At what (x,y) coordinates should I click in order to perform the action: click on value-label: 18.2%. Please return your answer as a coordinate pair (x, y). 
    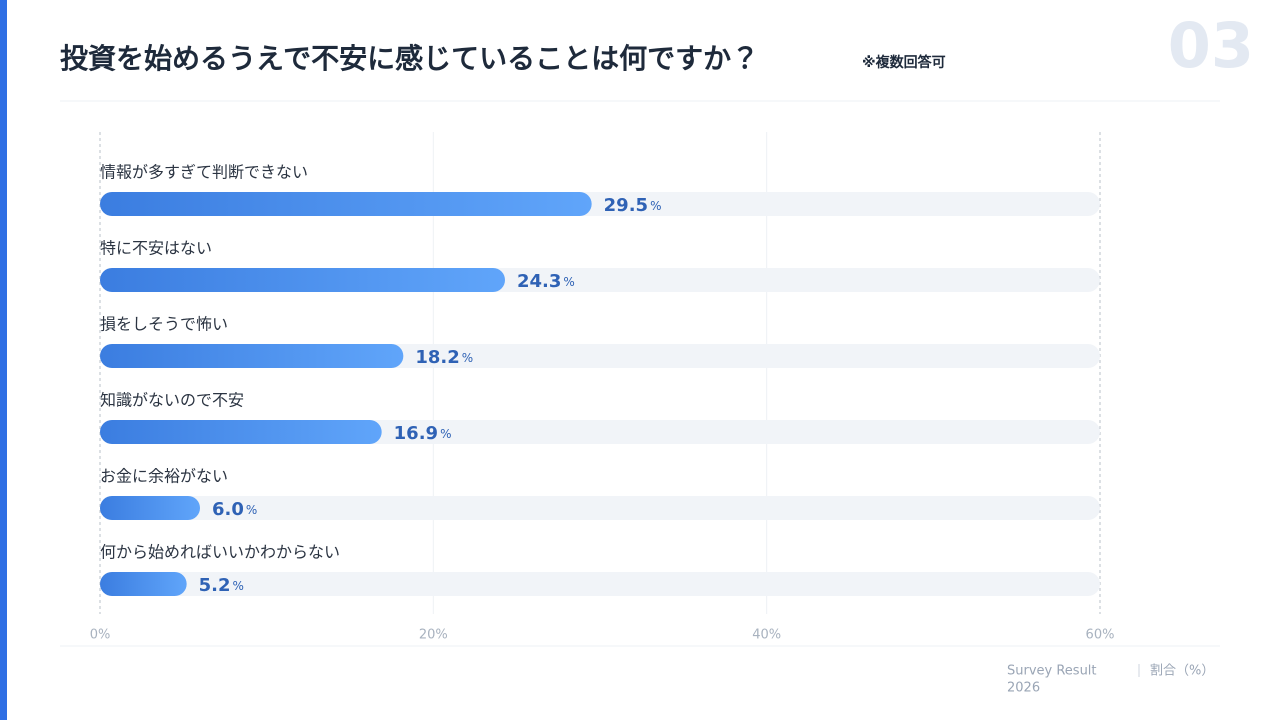
    Looking at the image, I should click on (444, 357).